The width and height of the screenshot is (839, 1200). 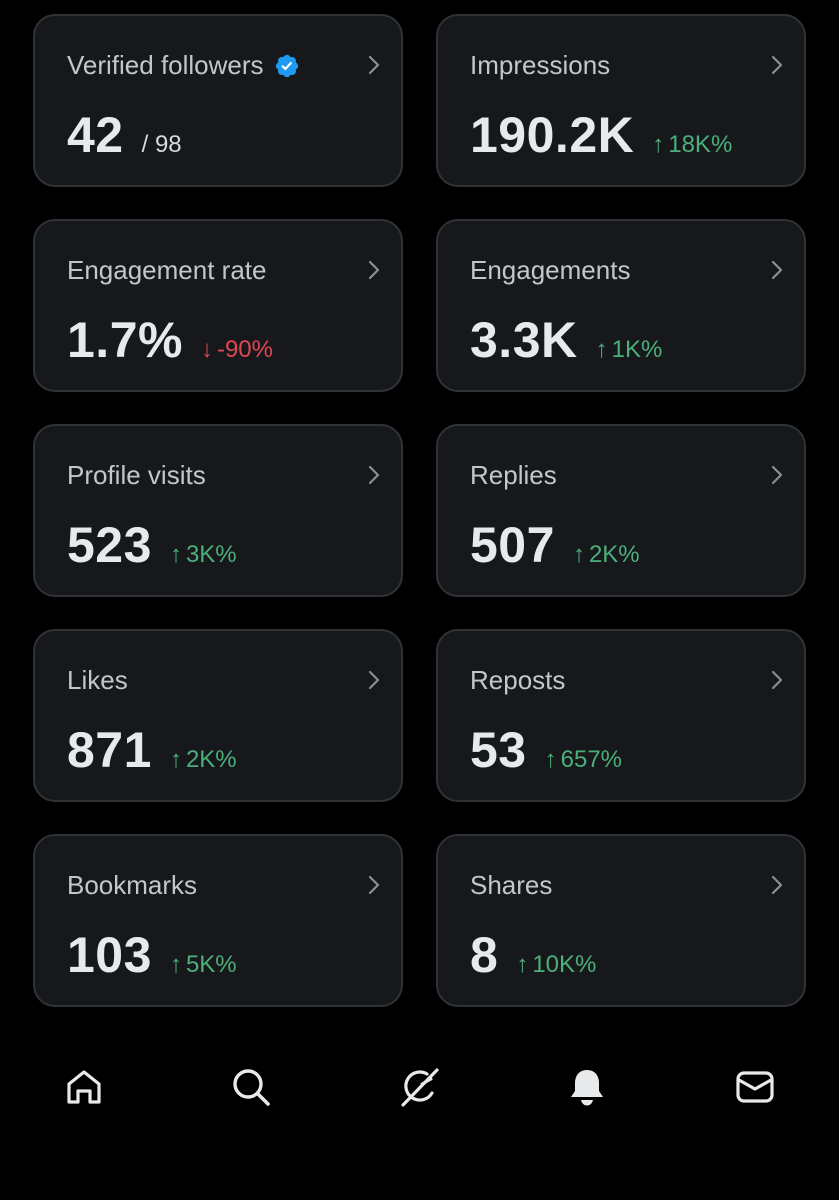 I want to click on metric-delta: ↑ 18K%, so click(x=692, y=145).